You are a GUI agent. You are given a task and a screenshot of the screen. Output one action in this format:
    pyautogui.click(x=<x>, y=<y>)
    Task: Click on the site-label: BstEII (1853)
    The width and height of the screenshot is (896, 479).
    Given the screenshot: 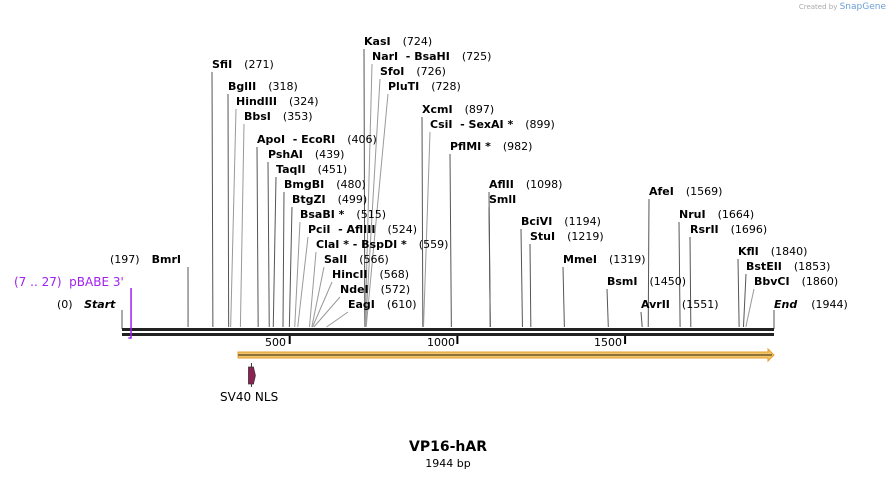 What is the action you would take?
    pyautogui.click(x=788, y=267)
    